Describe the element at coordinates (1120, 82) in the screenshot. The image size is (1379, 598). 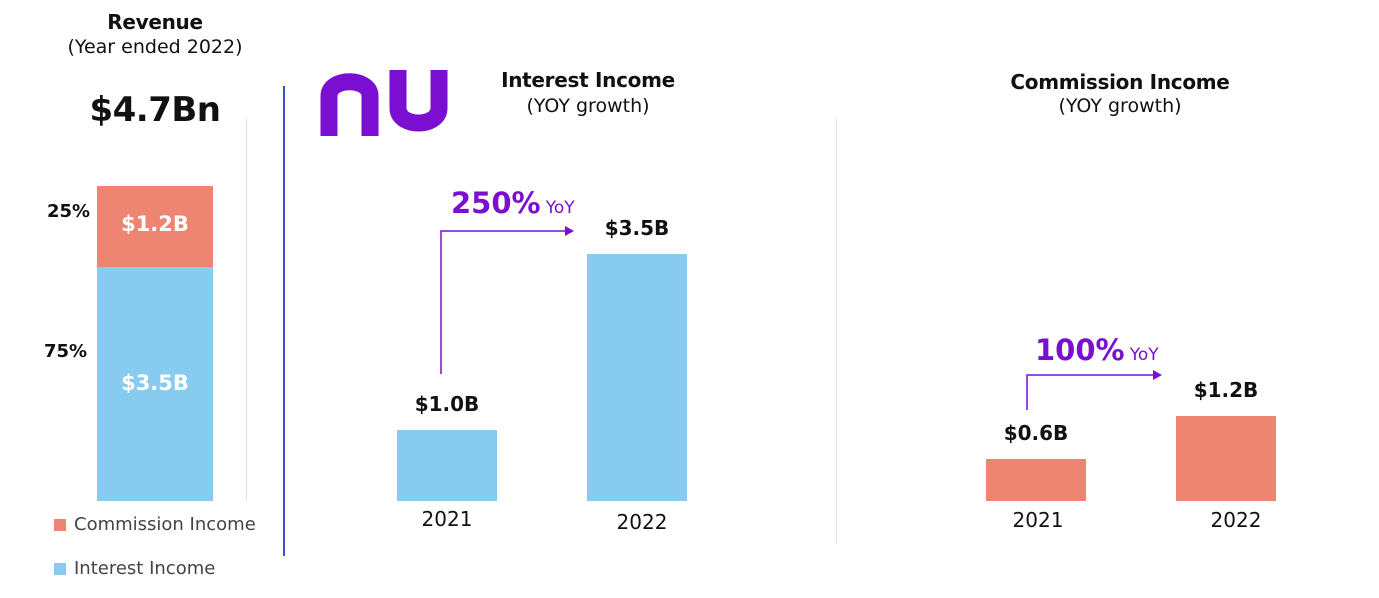
I see `commission-title: Commission Income` at that location.